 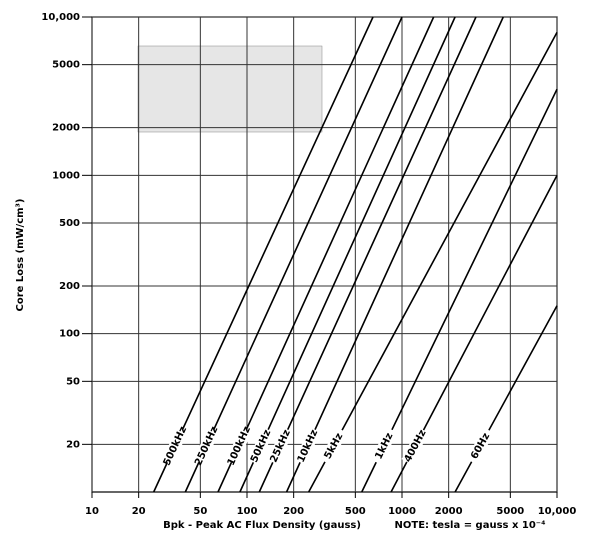 What do you see at coordinates (20, 254) in the screenshot?
I see `y-axis-label: Core Loss (mW/cm³)` at bounding box center [20, 254].